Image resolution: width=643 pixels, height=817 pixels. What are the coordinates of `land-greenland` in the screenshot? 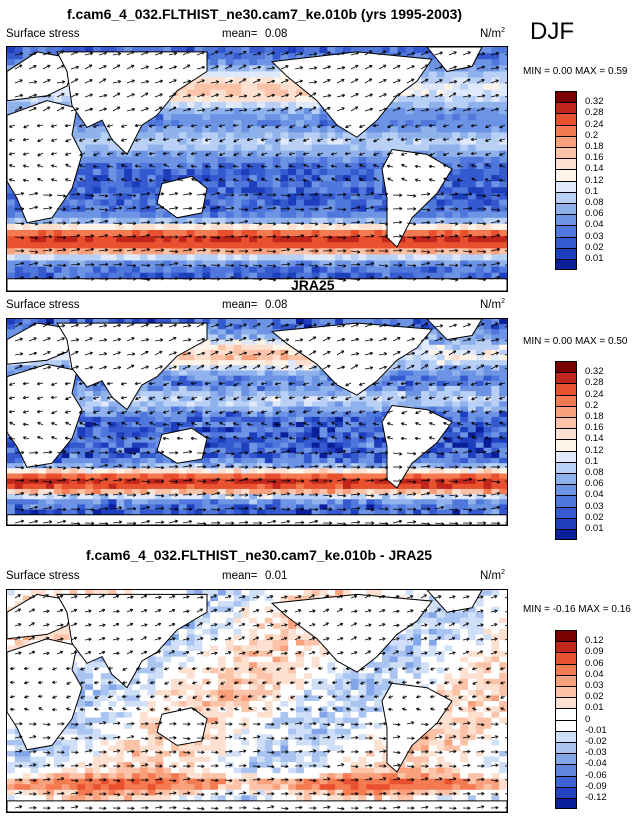 It's located at (454, 601).